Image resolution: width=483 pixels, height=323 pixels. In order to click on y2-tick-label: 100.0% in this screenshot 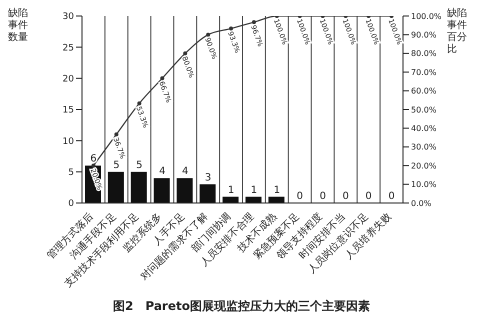, I will do `click(426, 16)`.